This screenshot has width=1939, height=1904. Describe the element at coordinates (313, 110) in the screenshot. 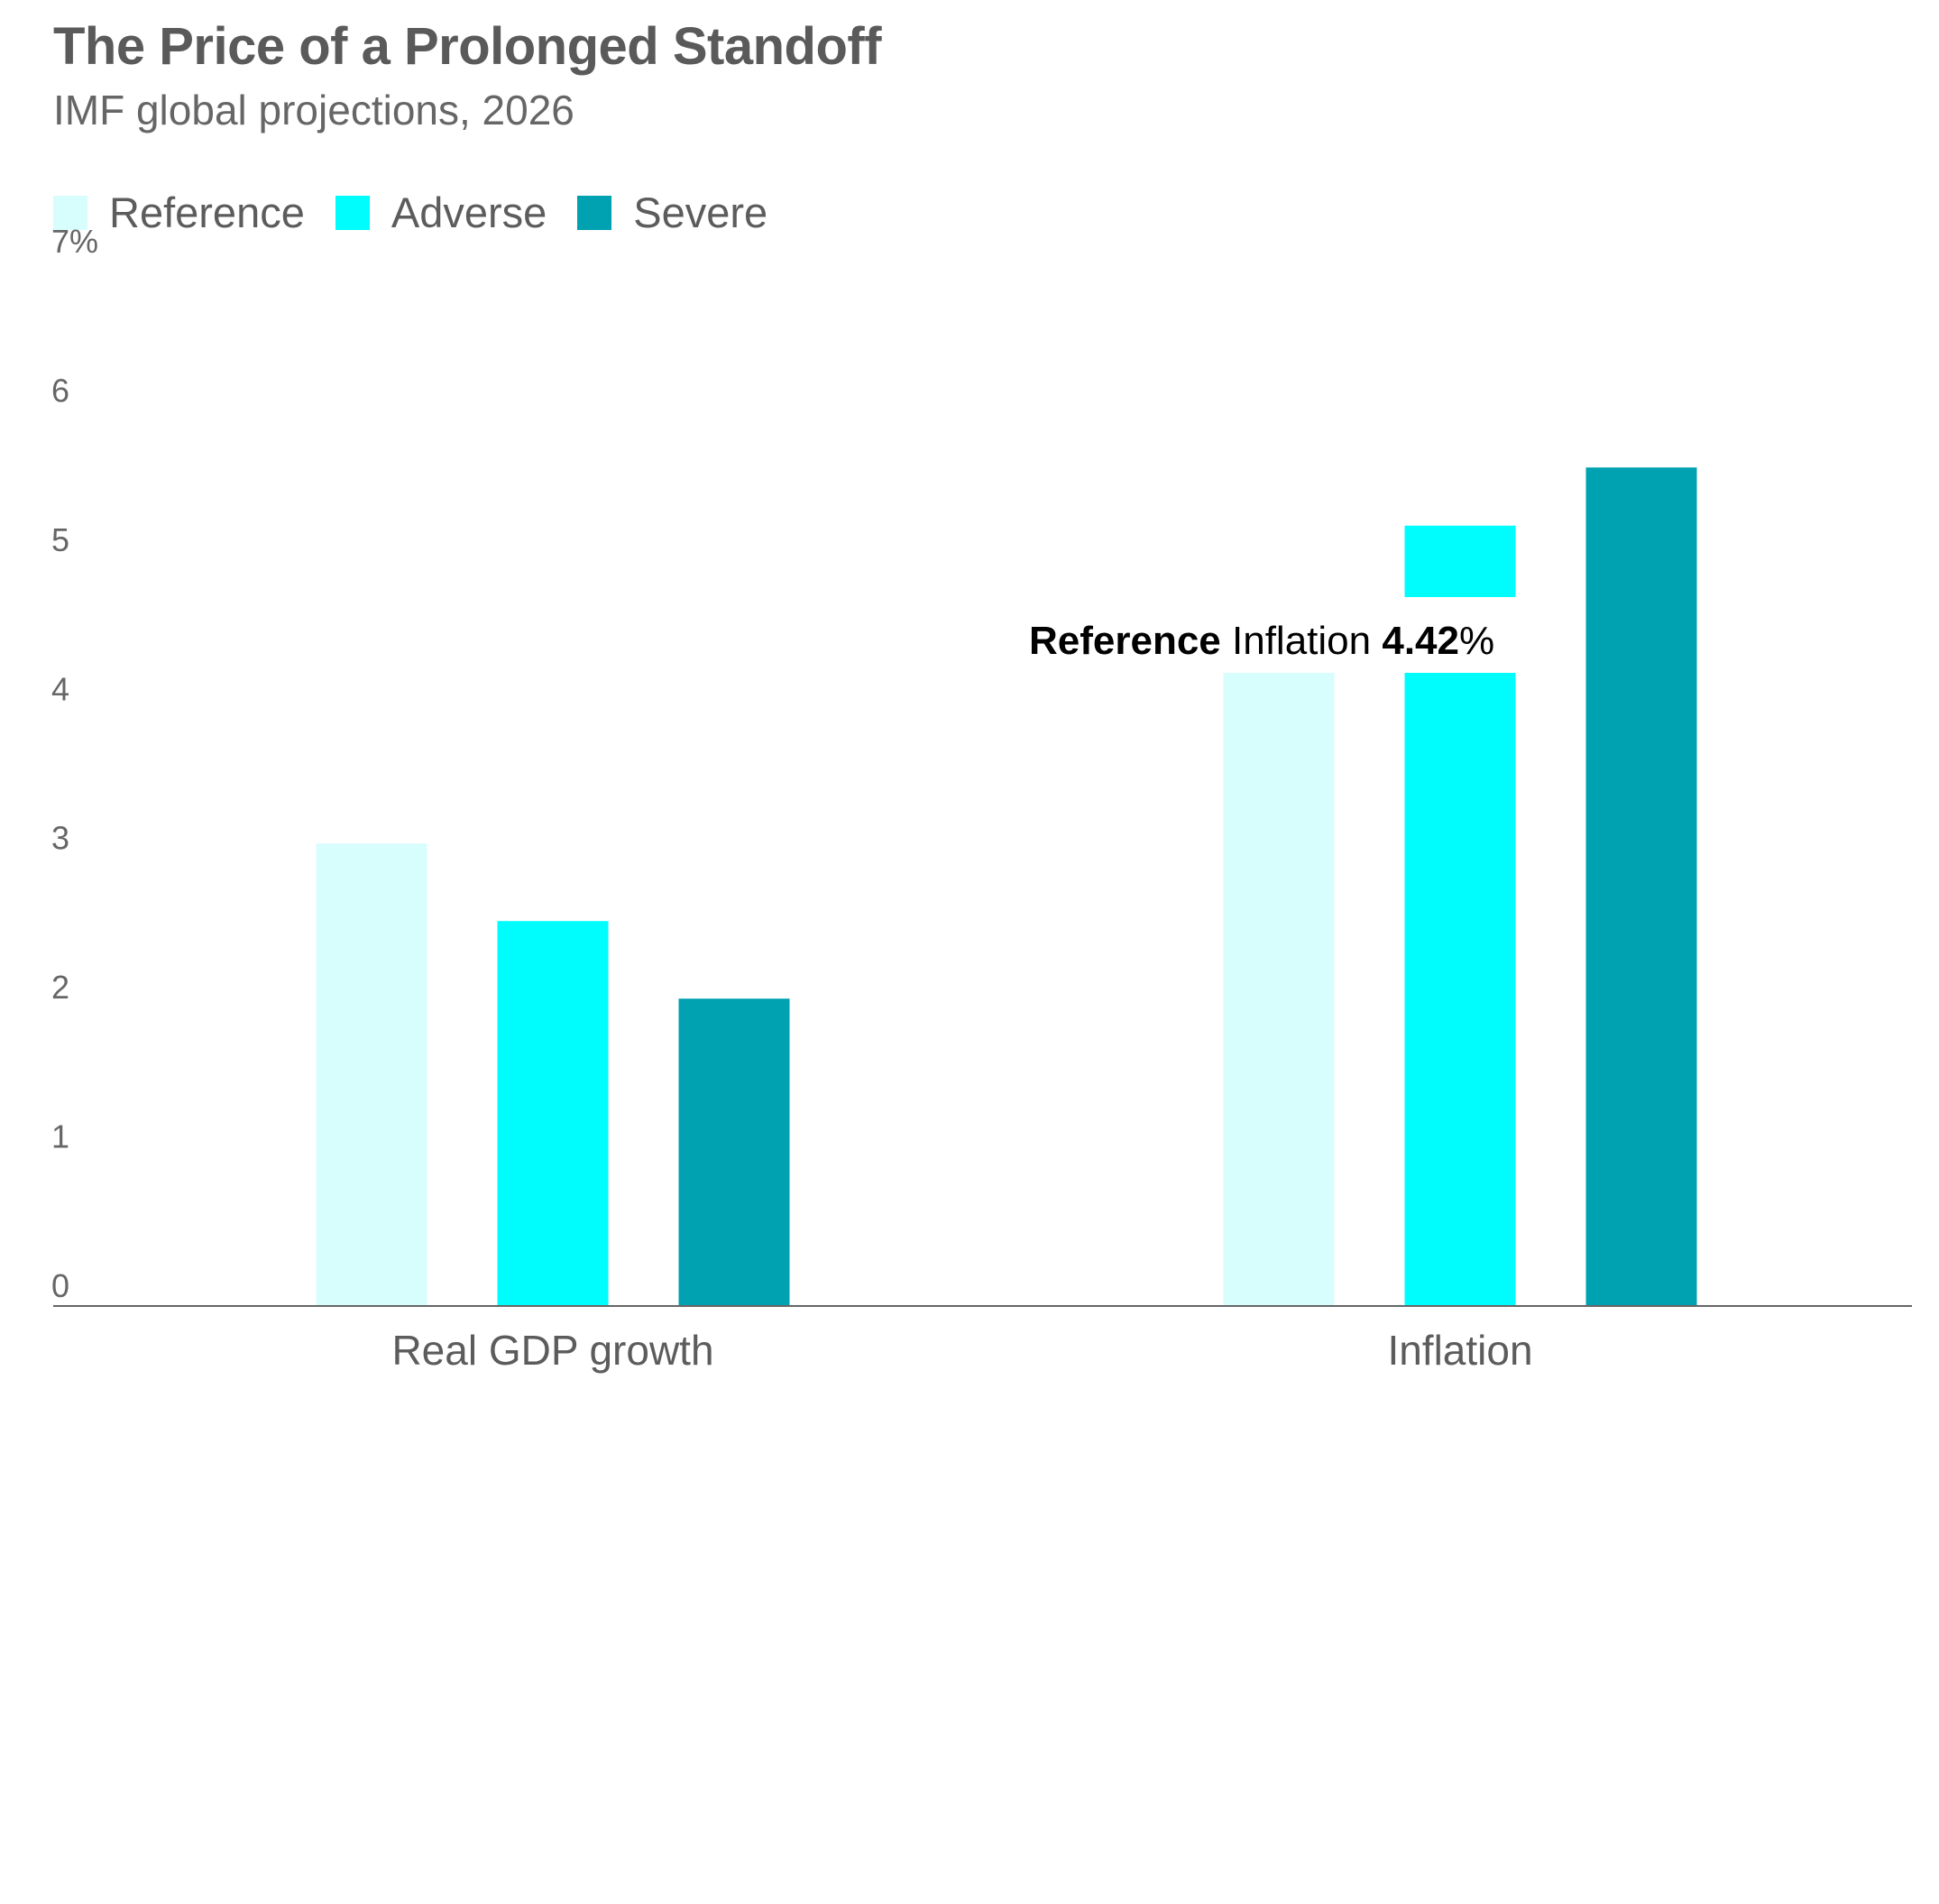

I see `chart-subtitle: IMF global projections, 2026` at that location.